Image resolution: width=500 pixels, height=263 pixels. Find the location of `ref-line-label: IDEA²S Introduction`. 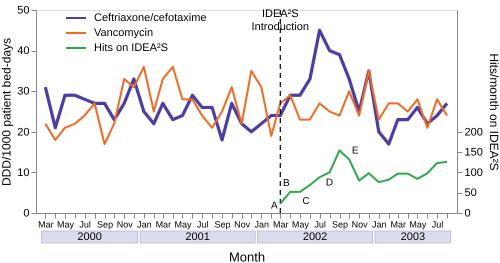

ref-line-label: IDEA²S Introduction is located at coordinates (281, 20).